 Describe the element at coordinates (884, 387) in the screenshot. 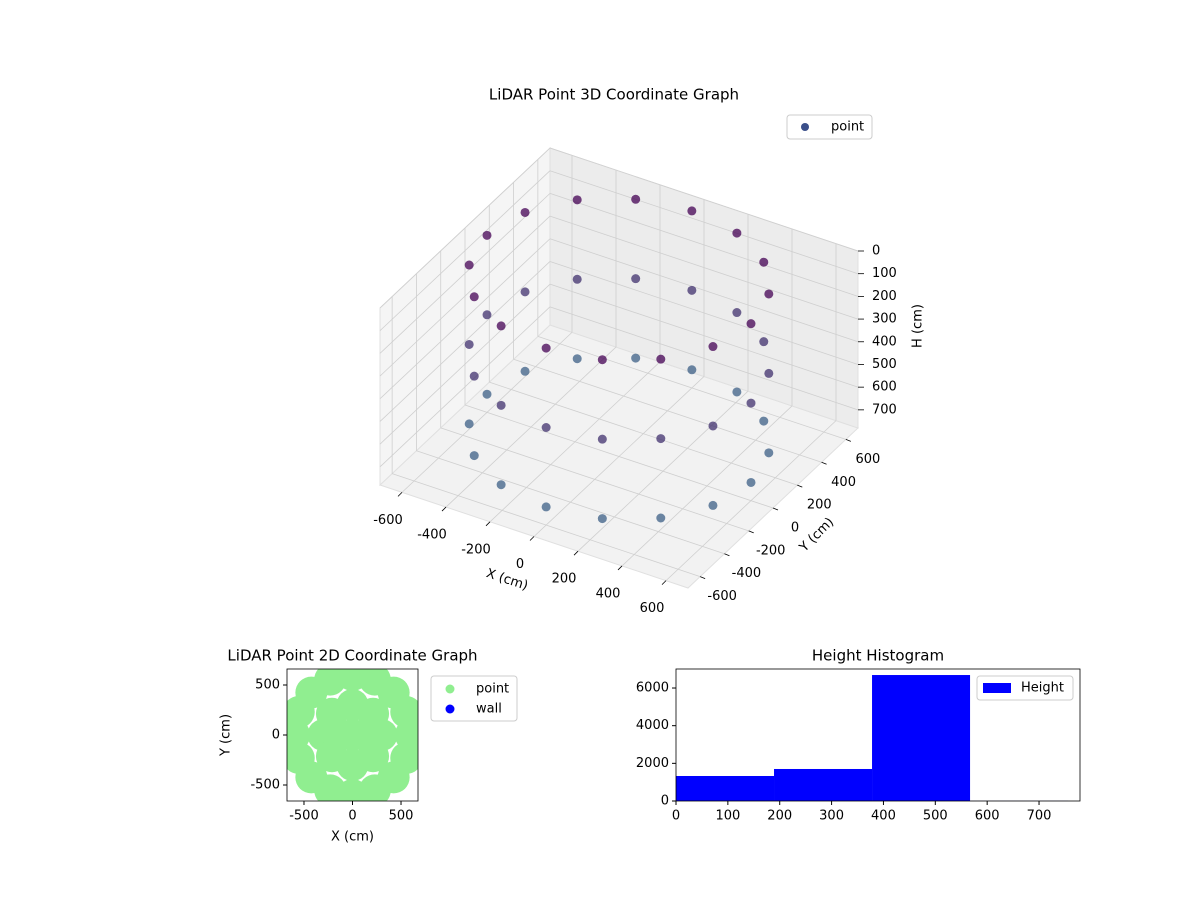

I see `z-tick-label: 600` at that location.